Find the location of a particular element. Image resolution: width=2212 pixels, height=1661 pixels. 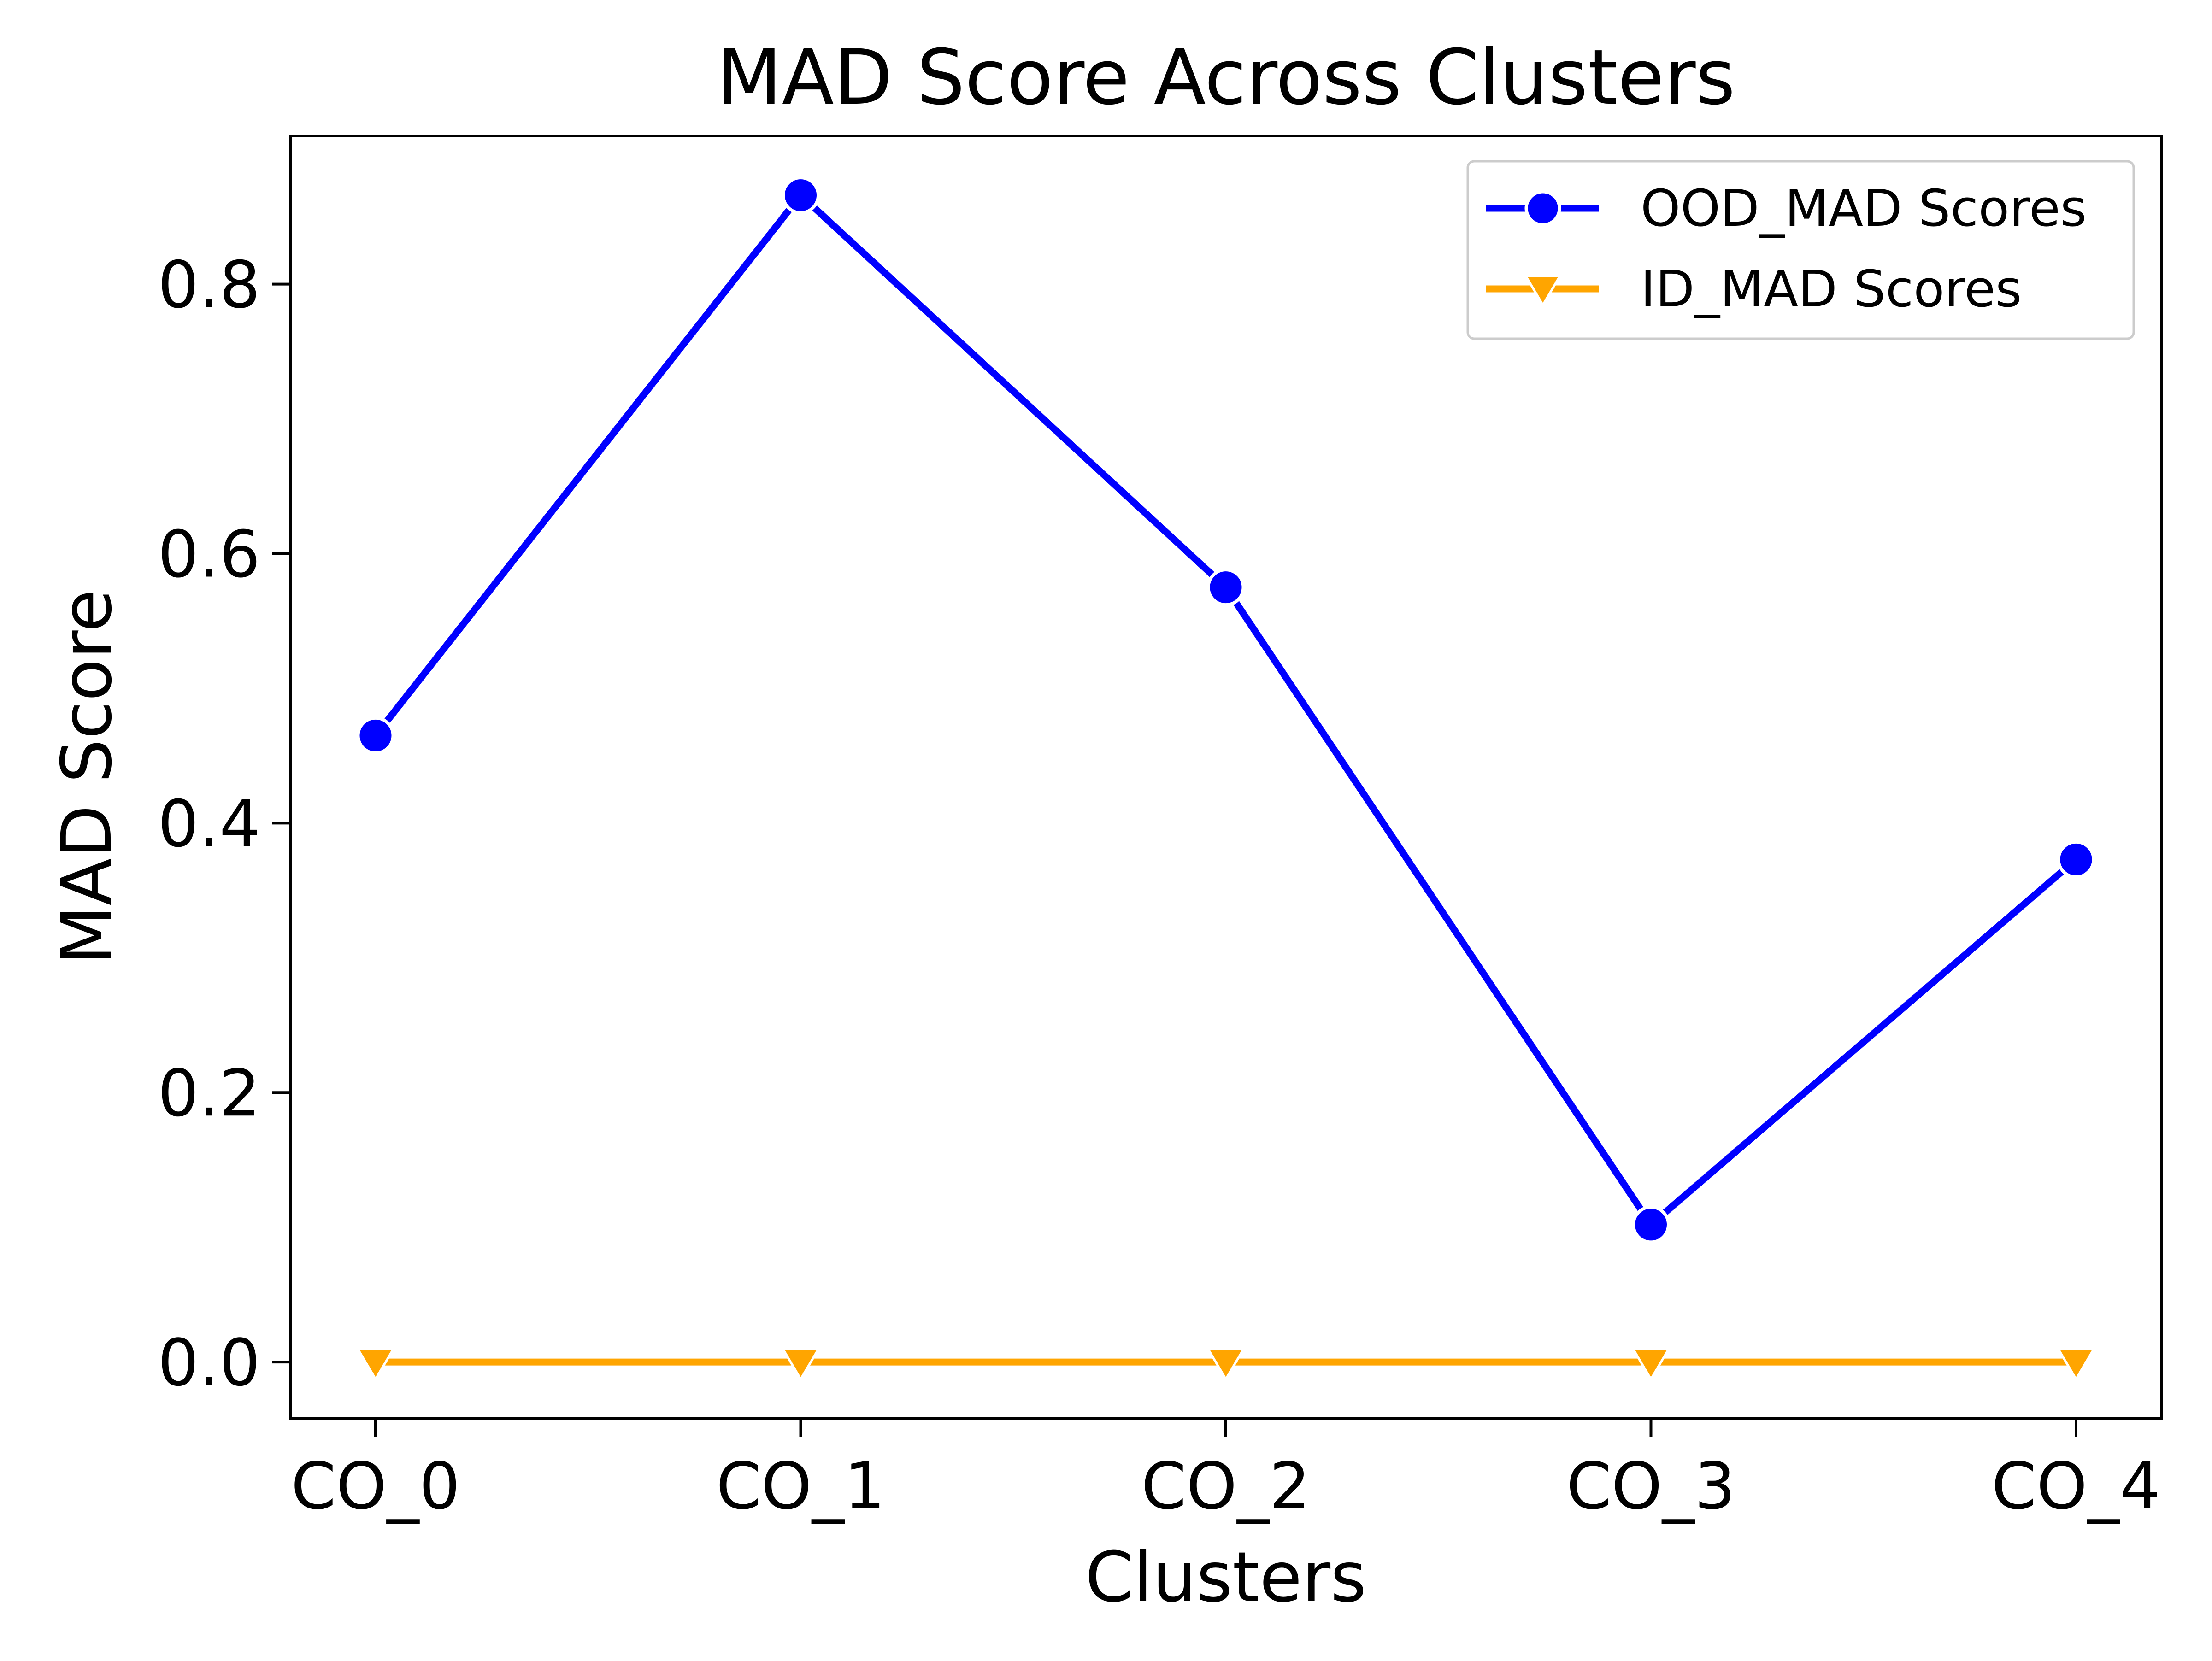

legend-box is located at coordinates (1800, 250).